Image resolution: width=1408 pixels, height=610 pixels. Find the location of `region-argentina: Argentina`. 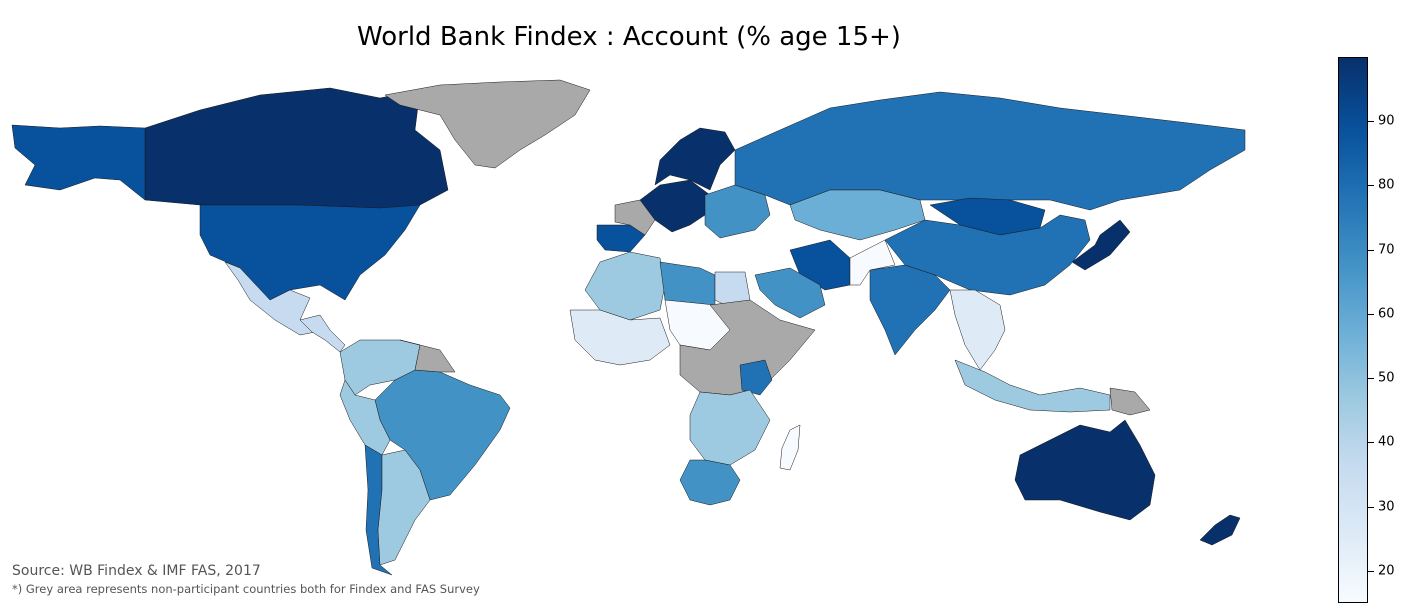

region-argentina: Argentina is located at coordinates (404, 507).